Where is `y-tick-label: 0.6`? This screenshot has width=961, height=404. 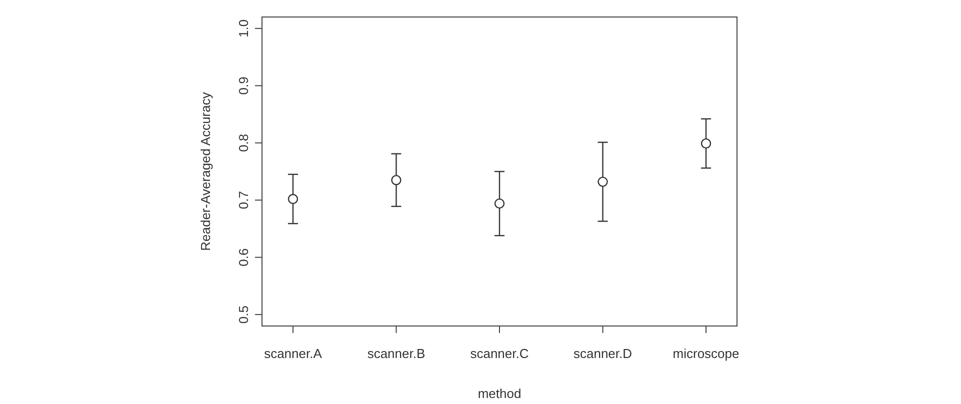
y-tick-label: 0.6 is located at coordinates (243, 257).